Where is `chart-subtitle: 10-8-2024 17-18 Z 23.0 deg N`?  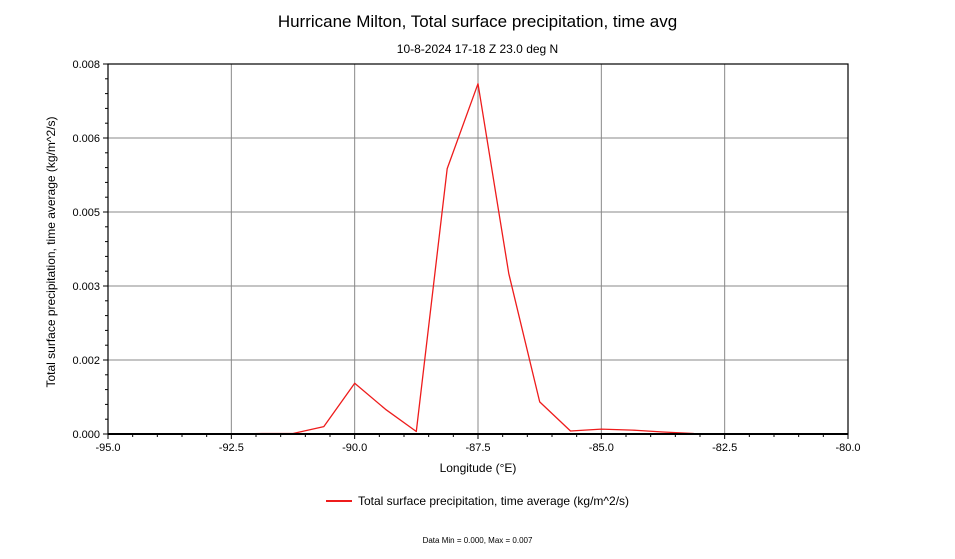 chart-subtitle: 10-8-2024 17-18 Z 23.0 deg N is located at coordinates (477, 49).